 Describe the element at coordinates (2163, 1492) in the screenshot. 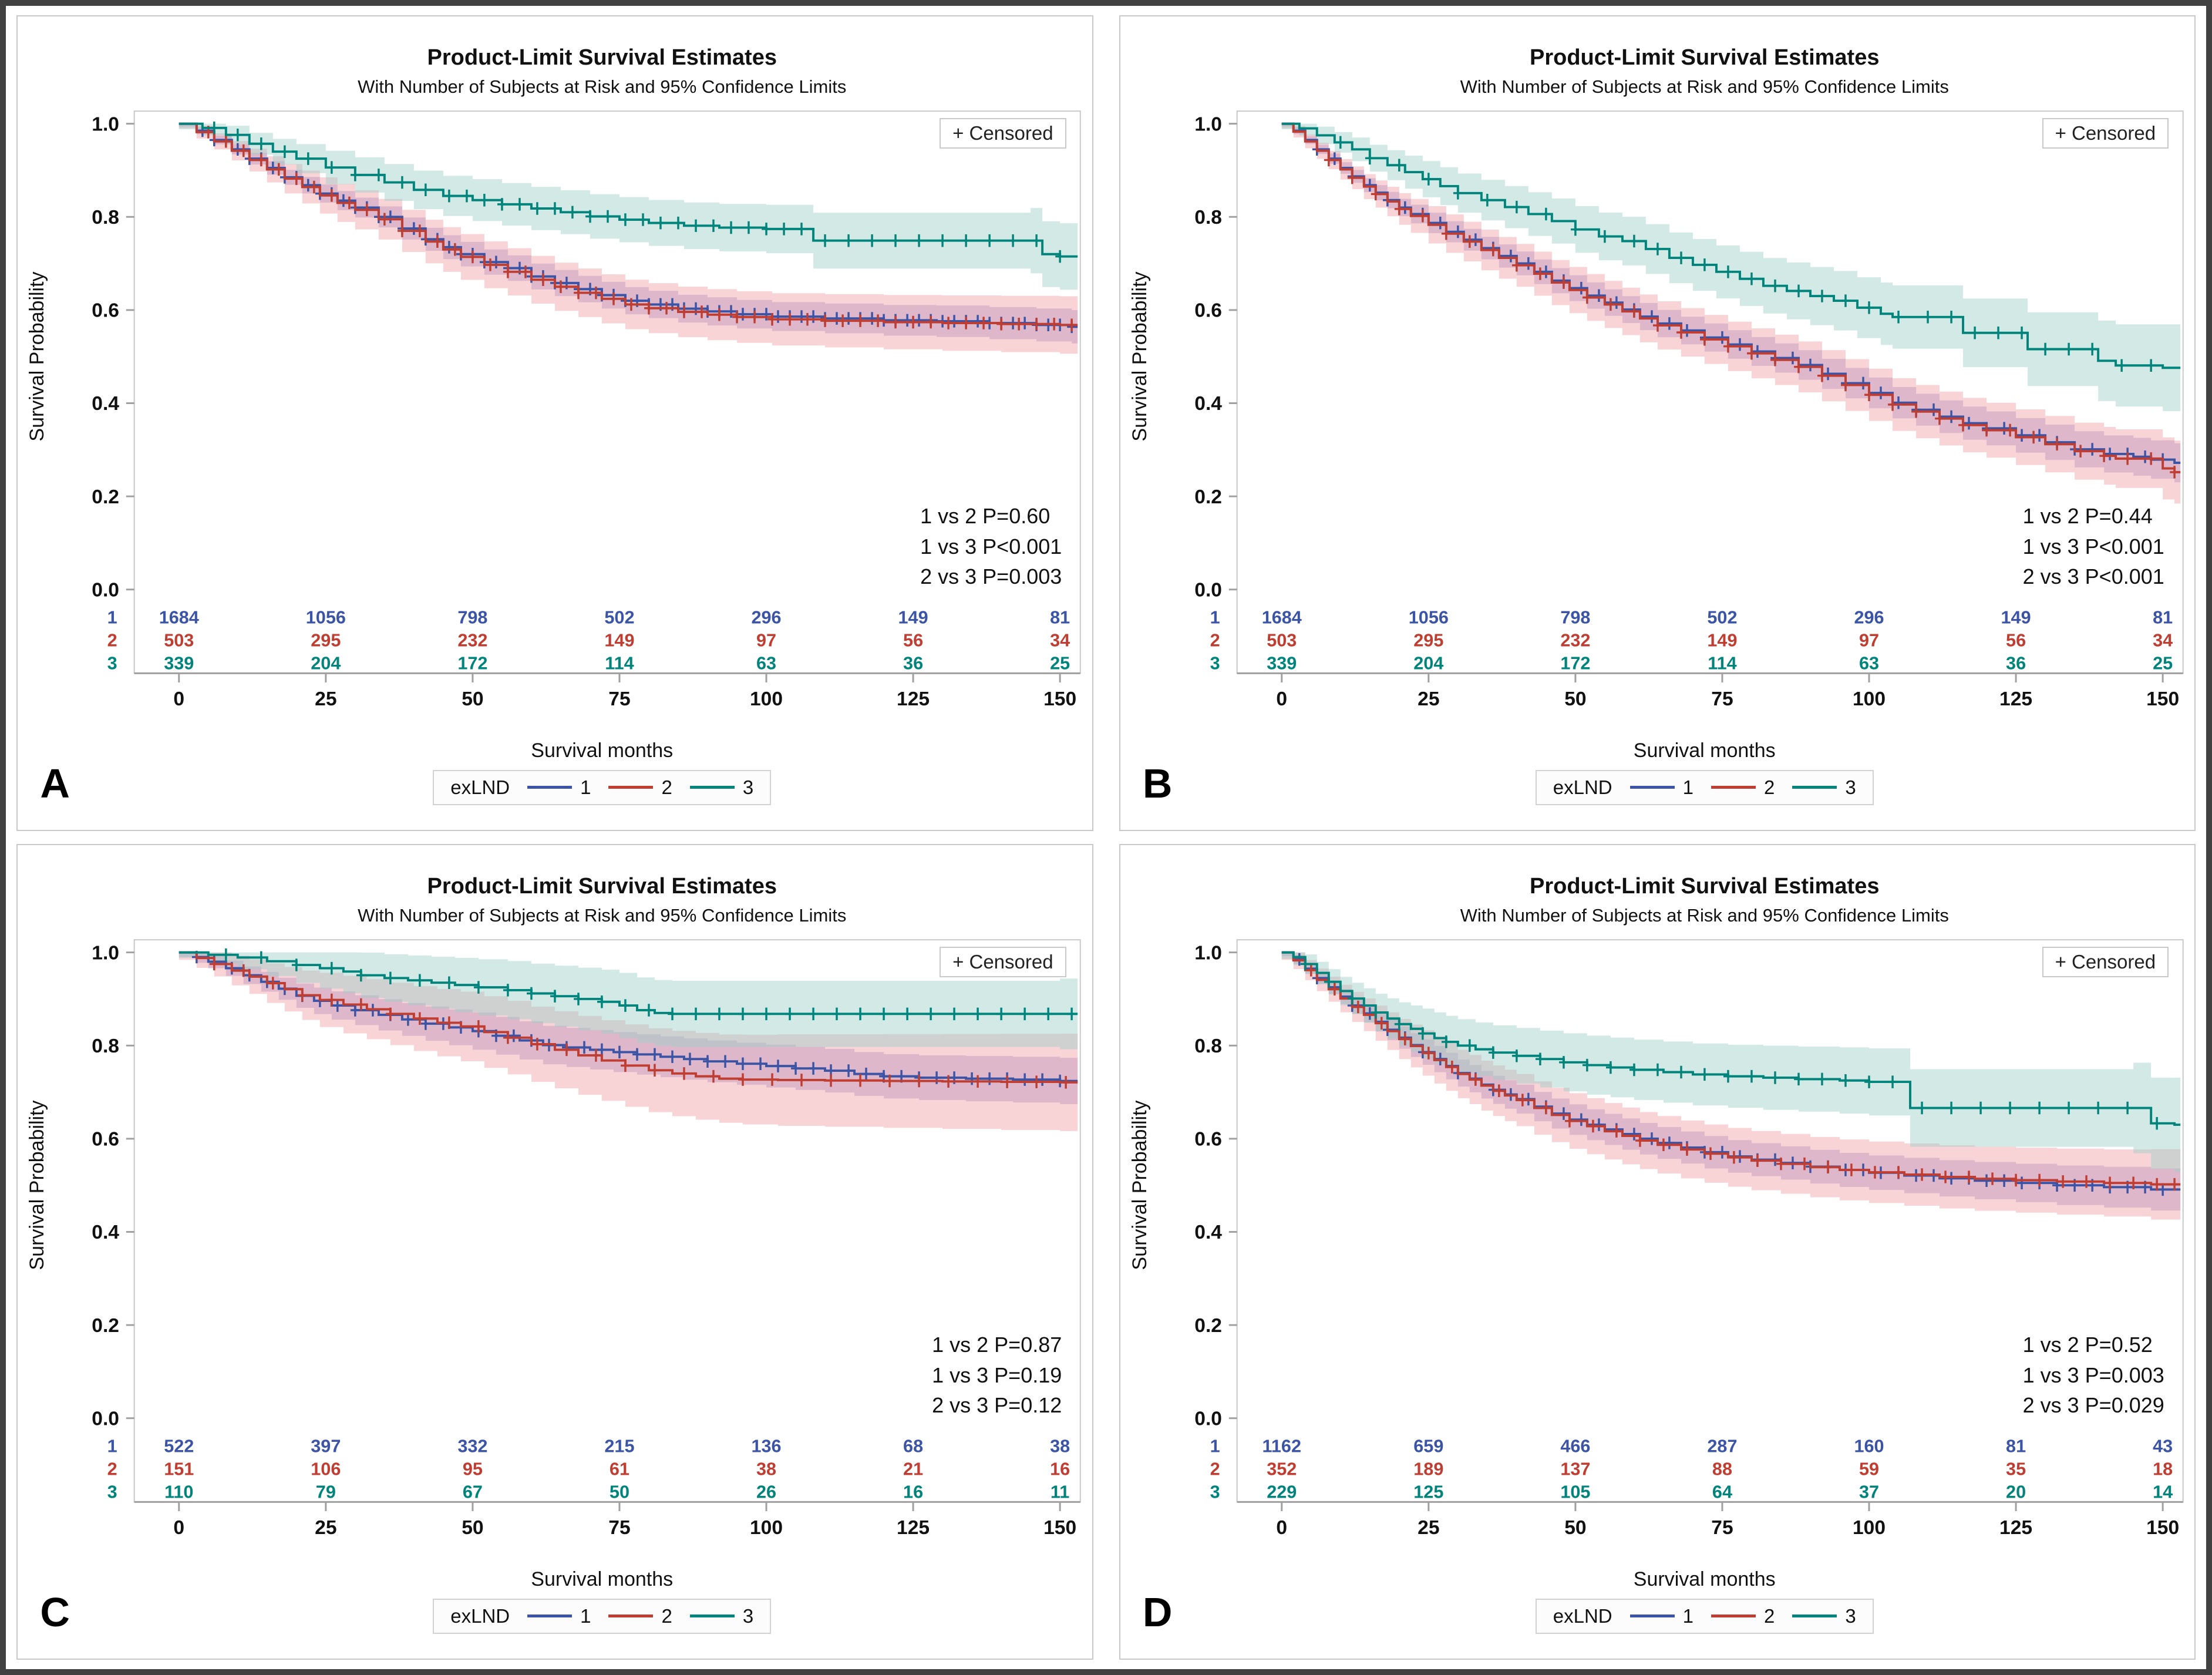

I see `svg-text: 14` at that location.